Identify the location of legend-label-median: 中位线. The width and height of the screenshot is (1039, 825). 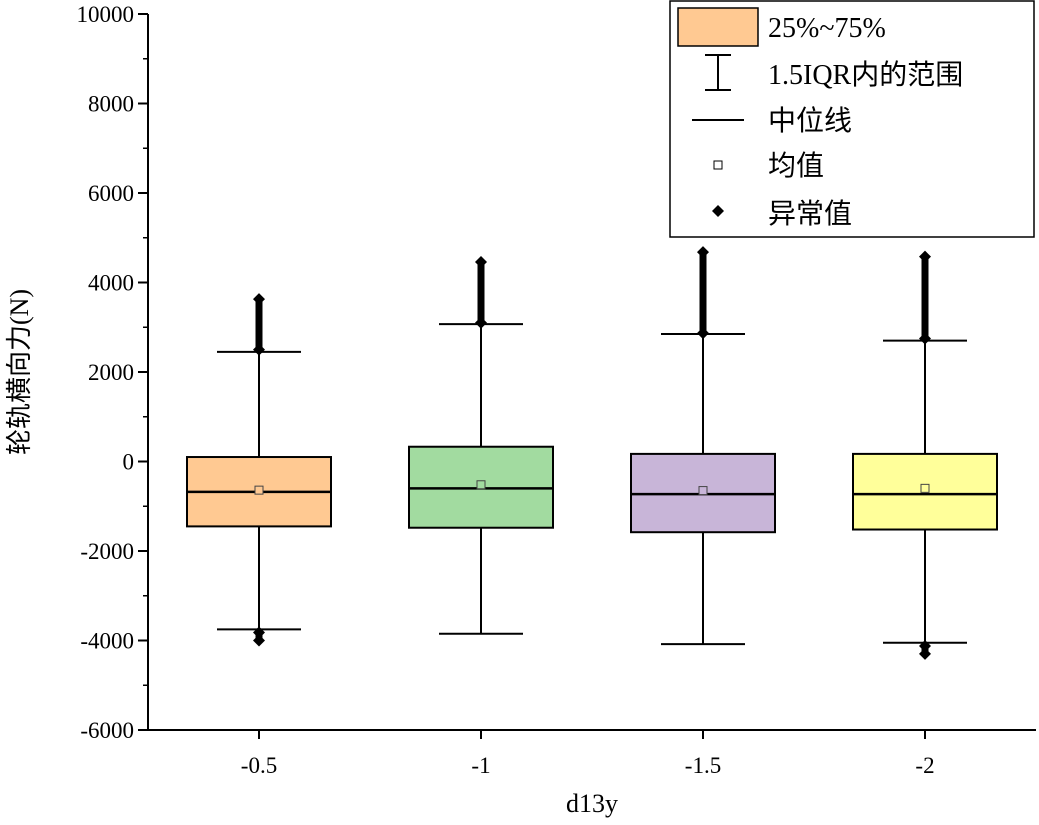
(810, 121).